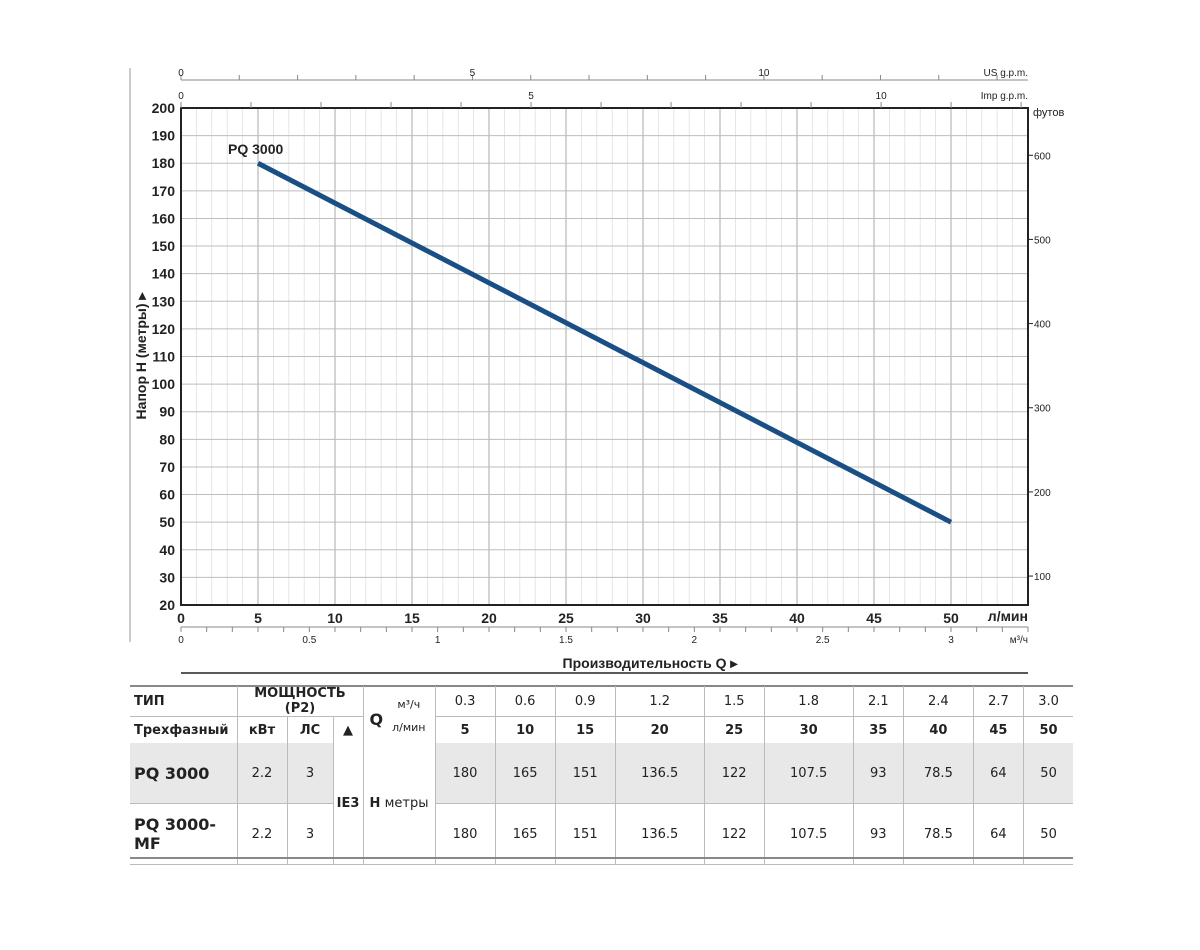  I want to click on y-tick-label: 60, so click(167, 495).